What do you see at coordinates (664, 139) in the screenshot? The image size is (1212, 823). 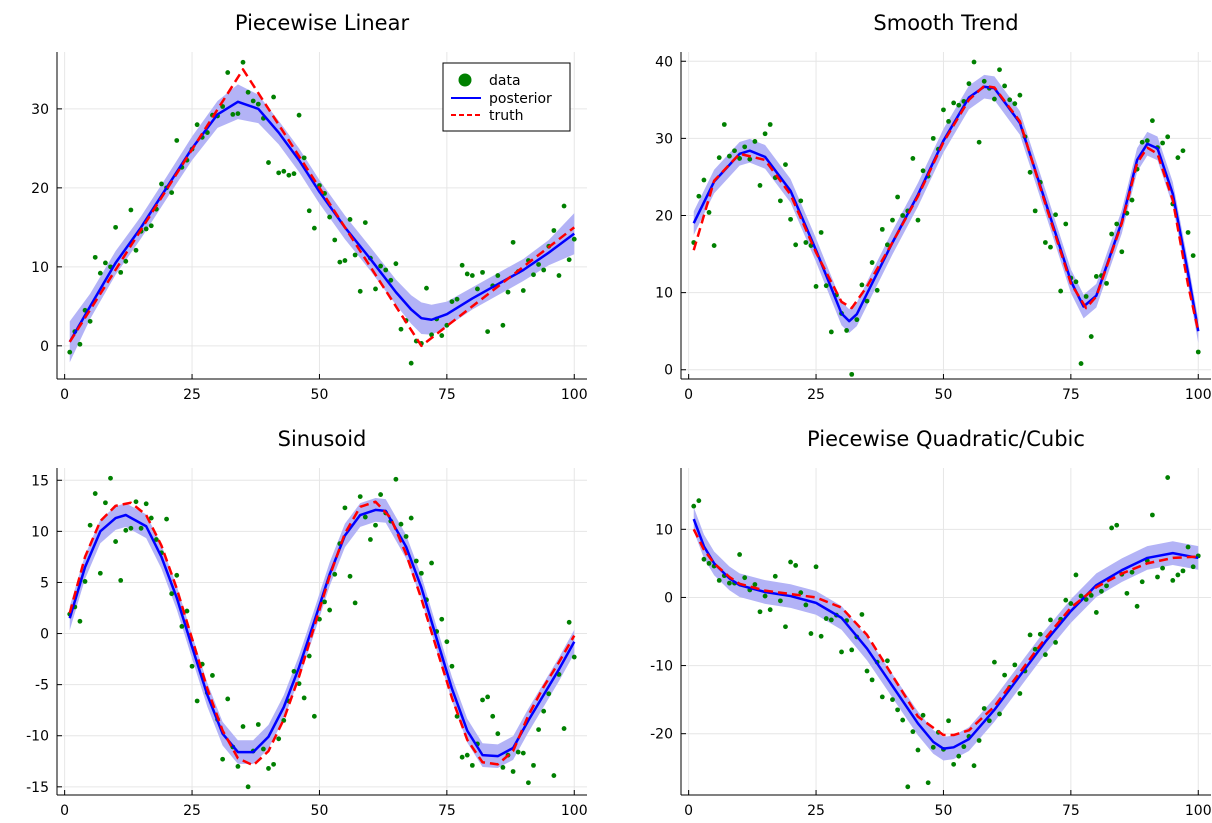 I see `y-tick-label: 30` at bounding box center [664, 139].